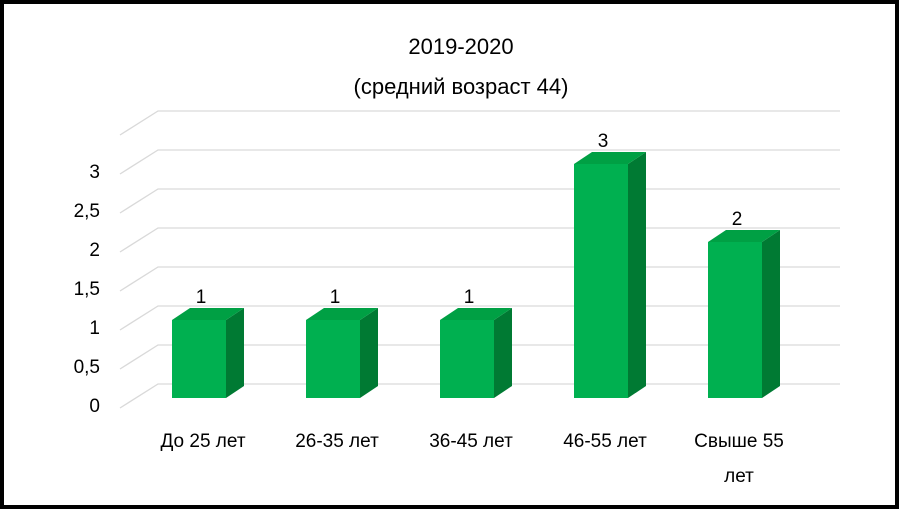 This screenshot has height=509, width=899. I want to click on y-tick-label: 3, so click(94, 172).